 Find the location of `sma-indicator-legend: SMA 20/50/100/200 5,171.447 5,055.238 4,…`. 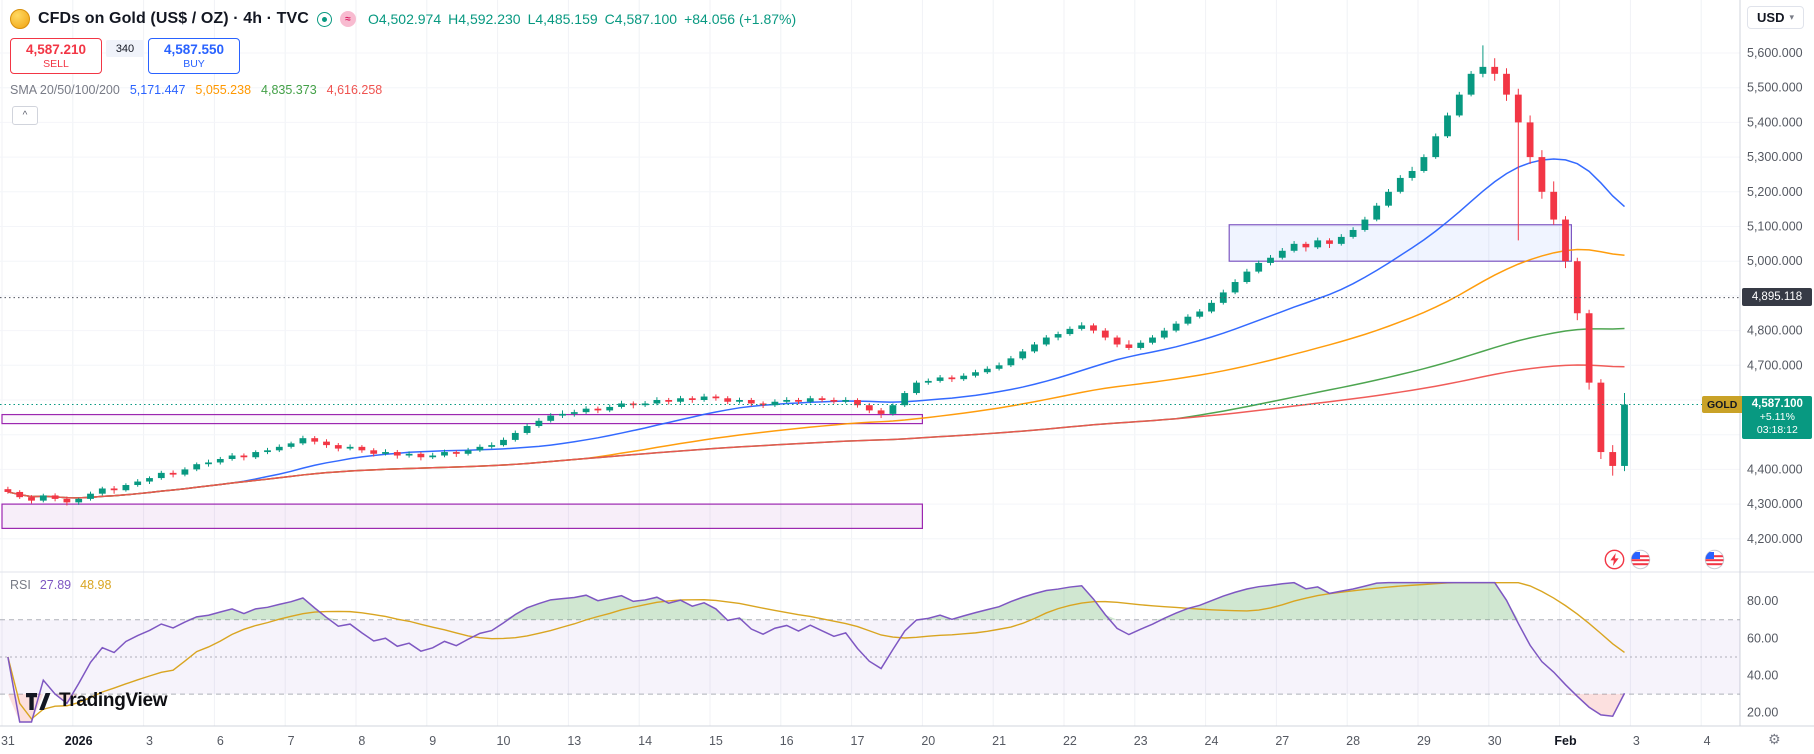

sma-indicator-legend: SMA 20/50/100/200 5,171.447 5,055.238 4,… is located at coordinates (196, 90).